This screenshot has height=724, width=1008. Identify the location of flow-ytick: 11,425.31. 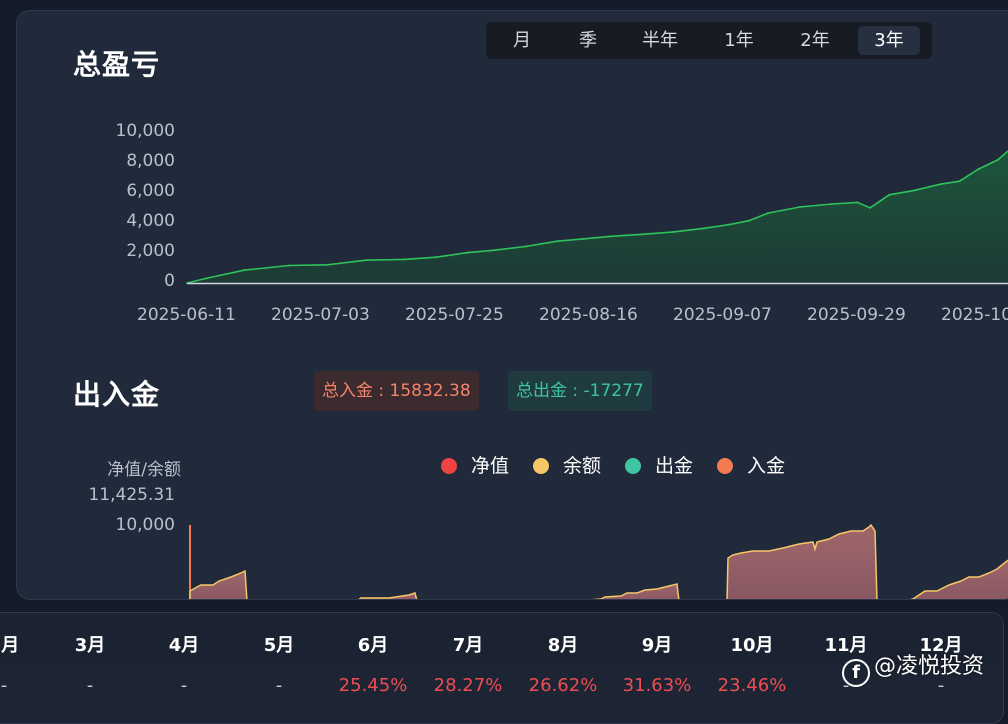
(131, 495).